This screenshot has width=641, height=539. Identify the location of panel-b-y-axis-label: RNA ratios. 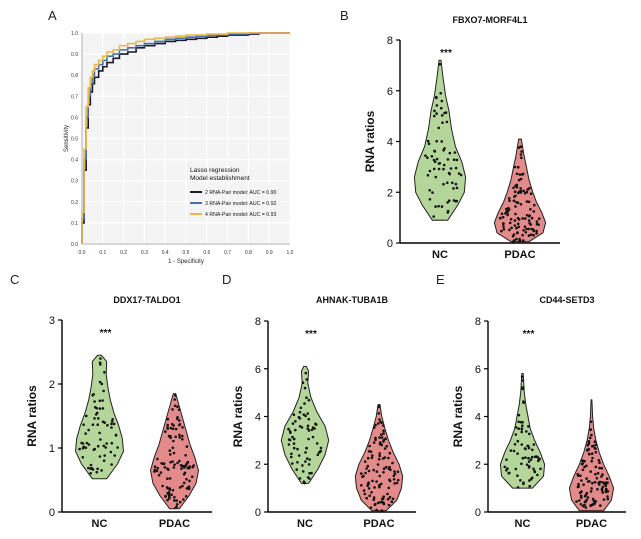
(370, 141).